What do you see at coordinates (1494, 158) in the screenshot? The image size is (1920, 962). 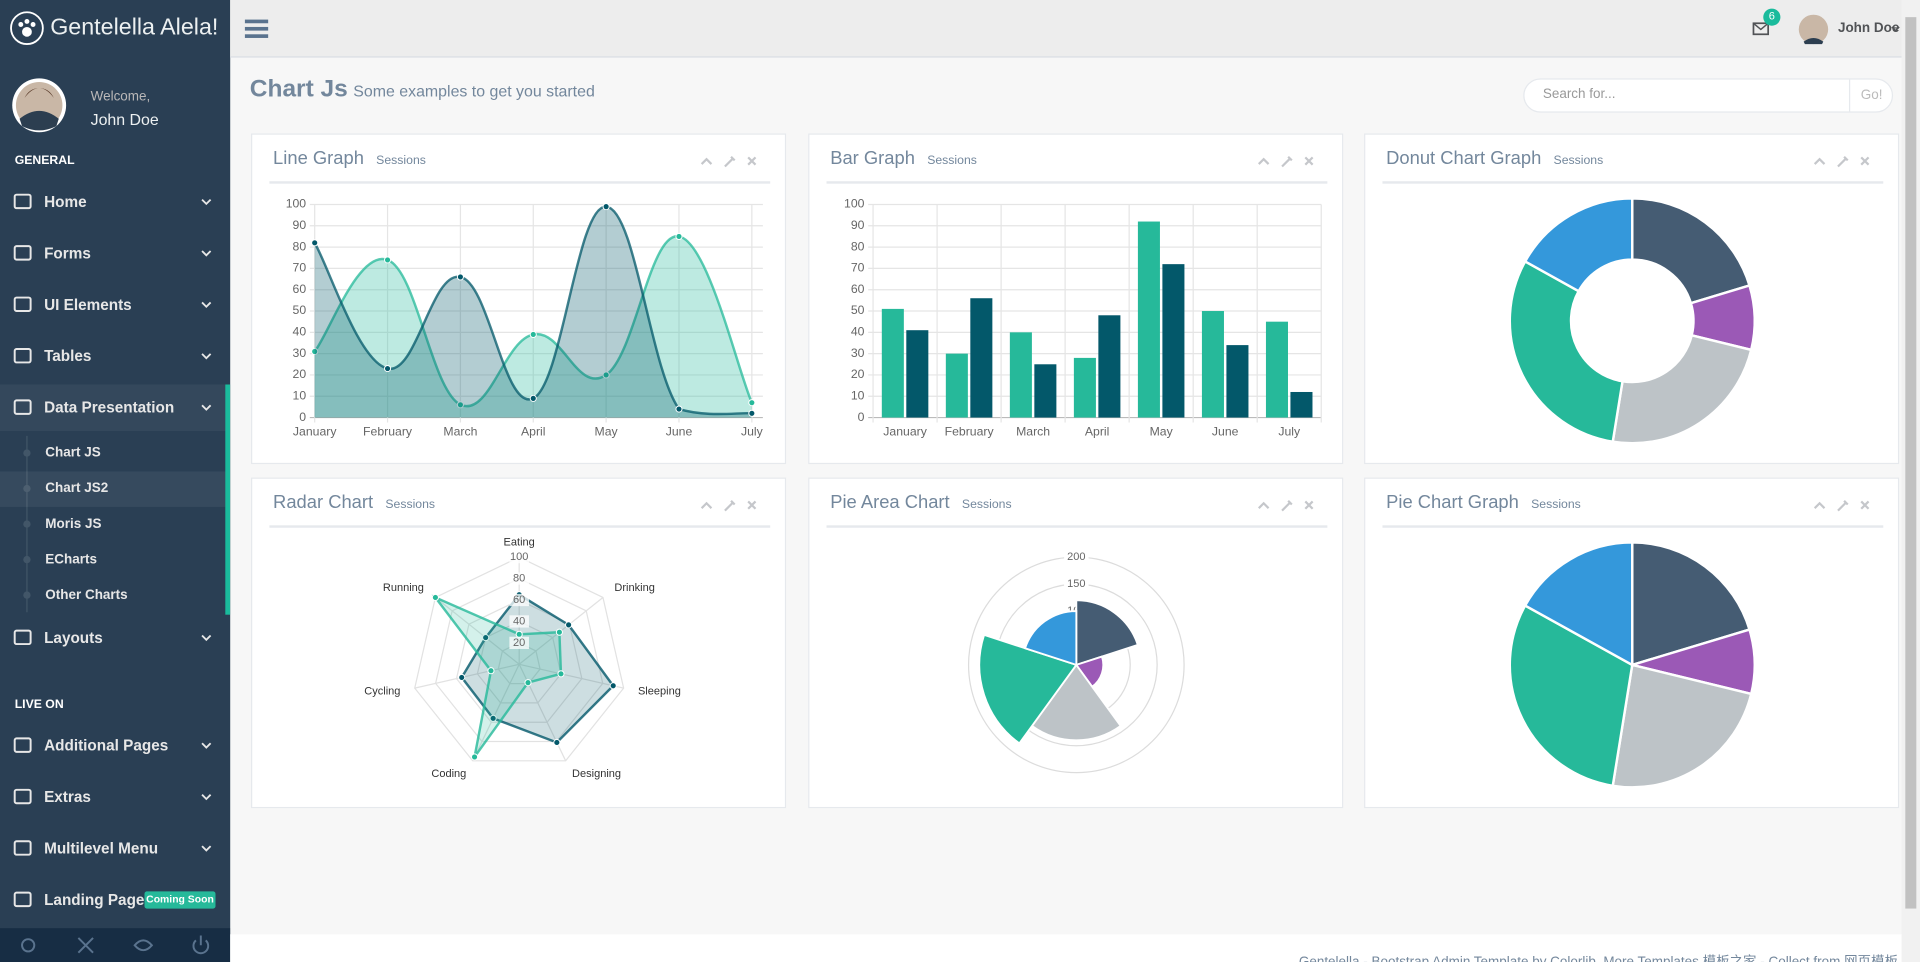 I see `panel-title: Donut Chart Graph Sessions` at bounding box center [1494, 158].